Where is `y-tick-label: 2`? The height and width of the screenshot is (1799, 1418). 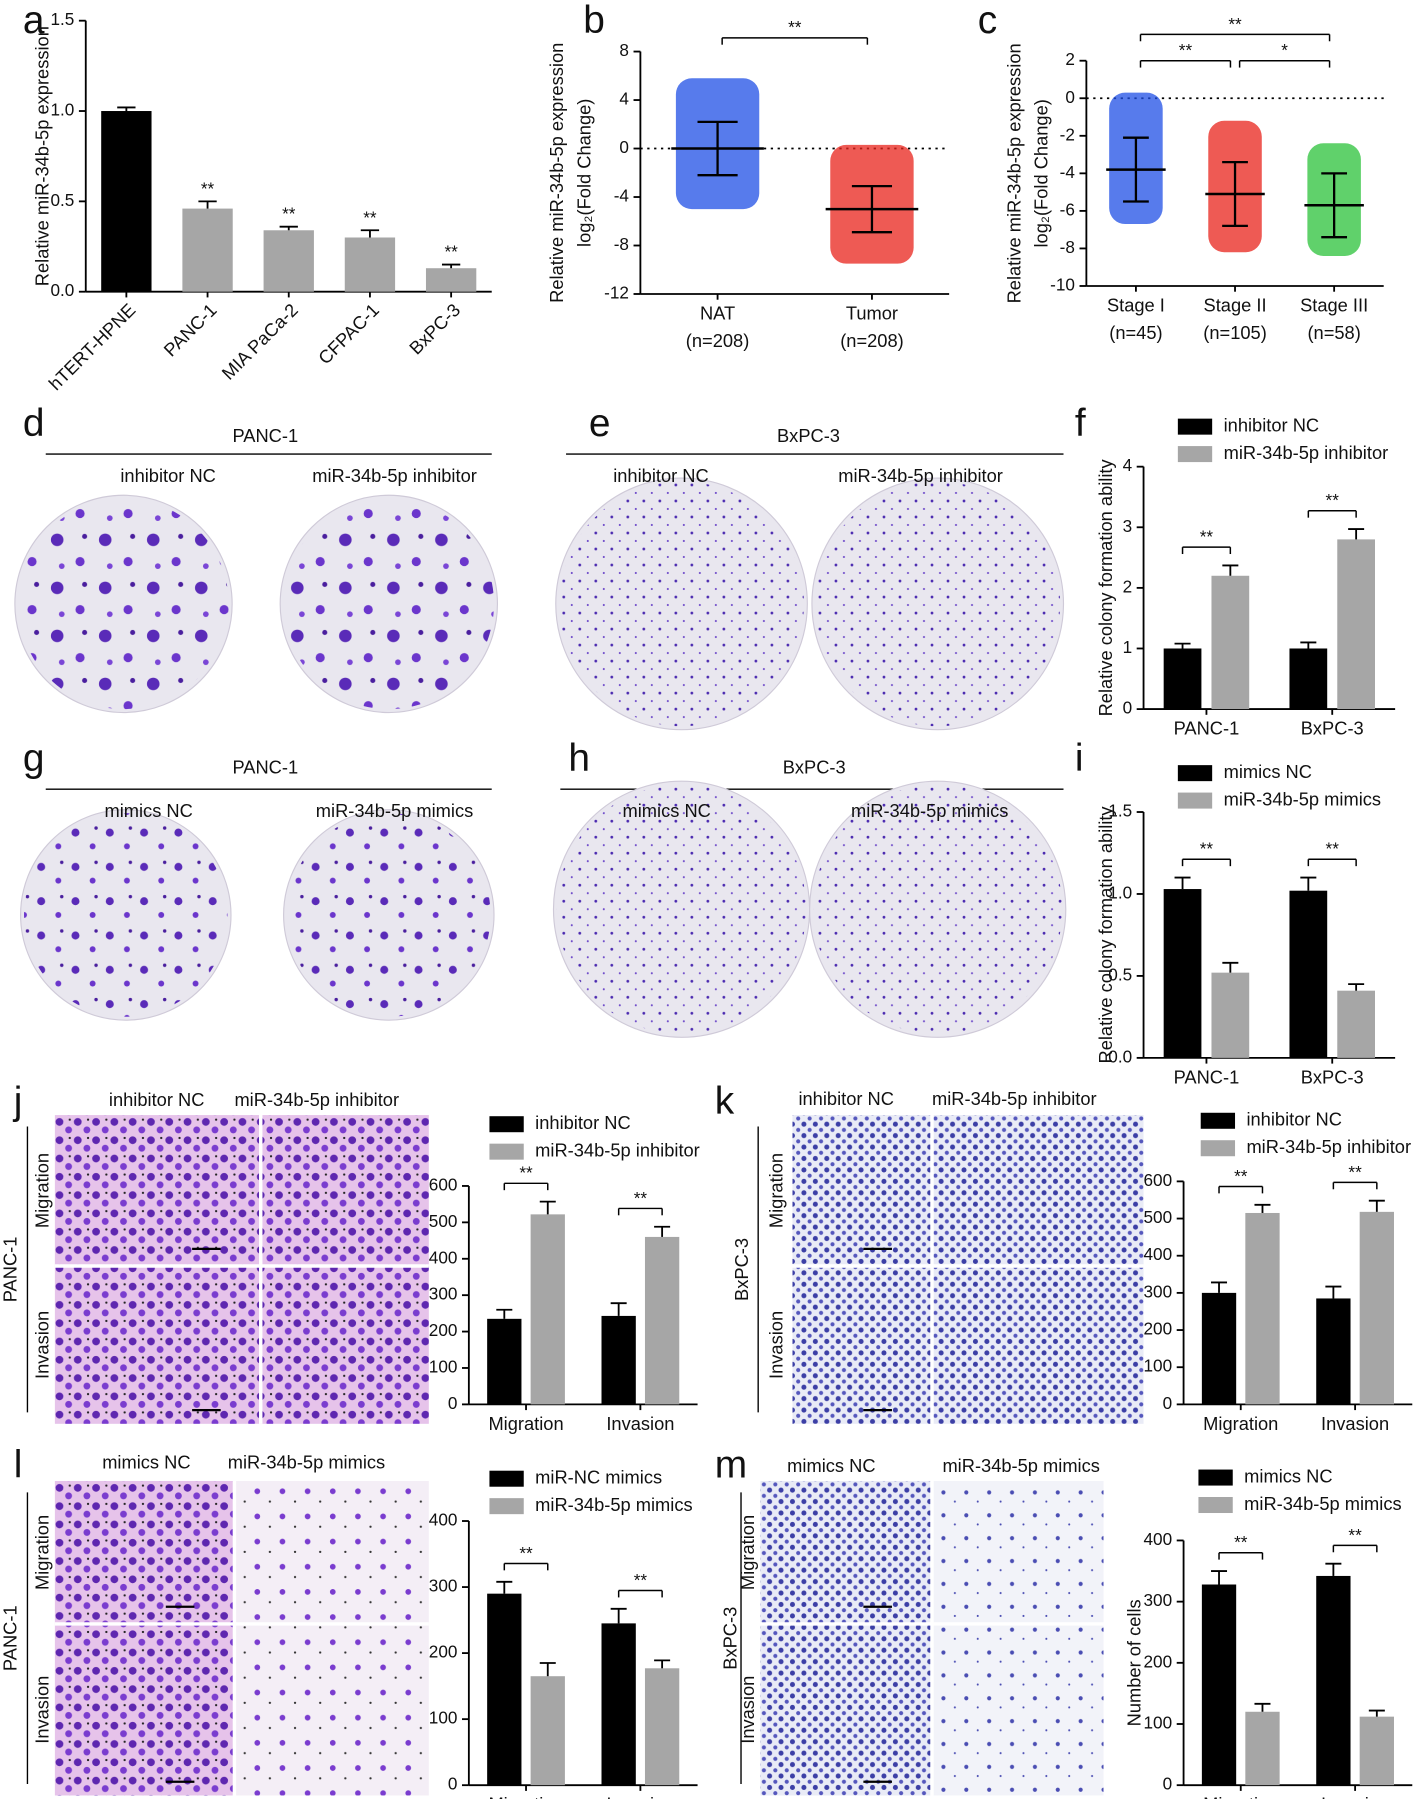 y-tick-label: 2 is located at coordinates (1128, 586).